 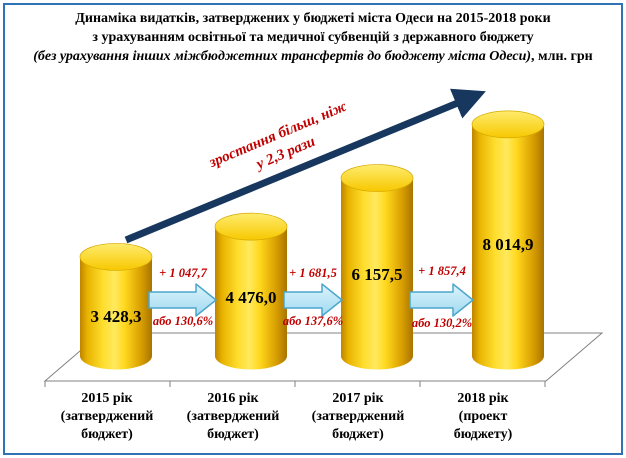 What do you see at coordinates (116, 316) in the screenshot?
I see `bar-value-2015: 3 428,3` at bounding box center [116, 316].